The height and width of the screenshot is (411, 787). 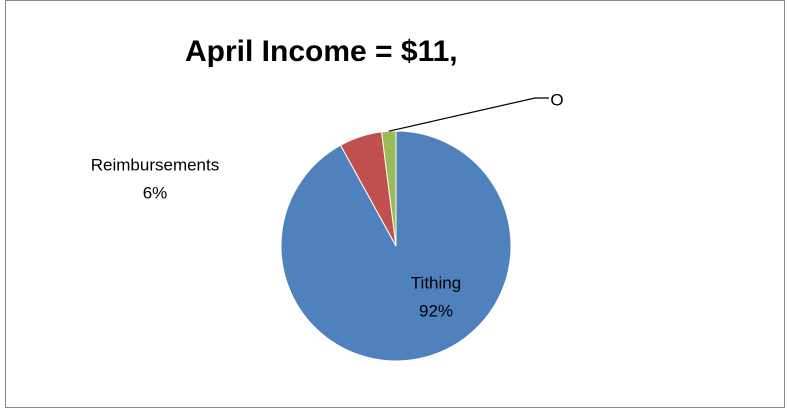 I want to click on leader-line, so click(x=468, y=114).